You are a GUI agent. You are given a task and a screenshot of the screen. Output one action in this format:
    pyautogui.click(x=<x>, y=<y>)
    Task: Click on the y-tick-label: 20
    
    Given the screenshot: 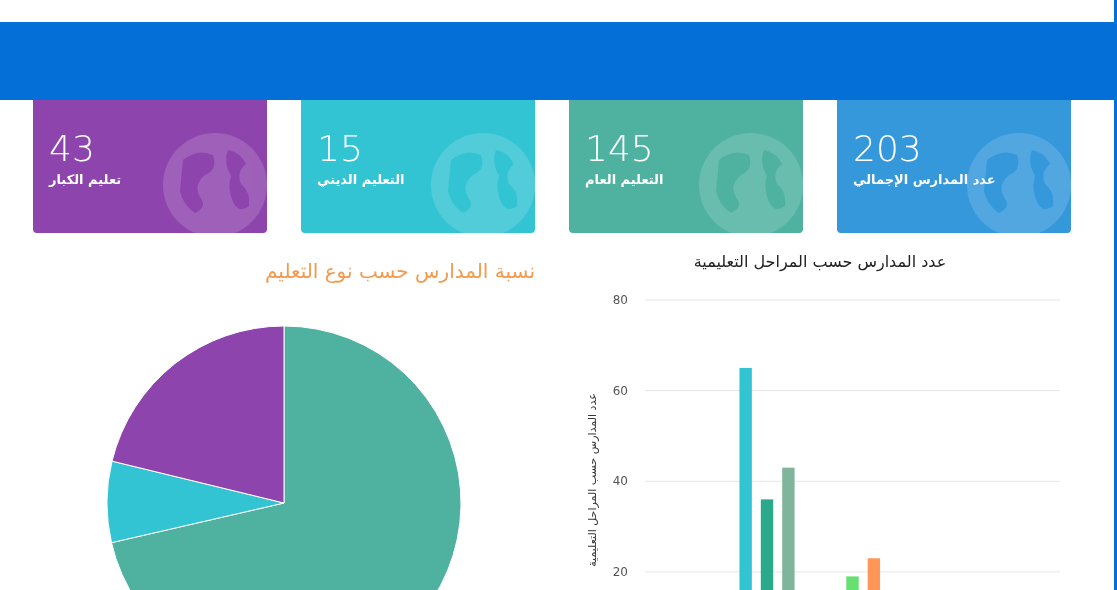 What is the action you would take?
    pyautogui.click(x=620, y=571)
    